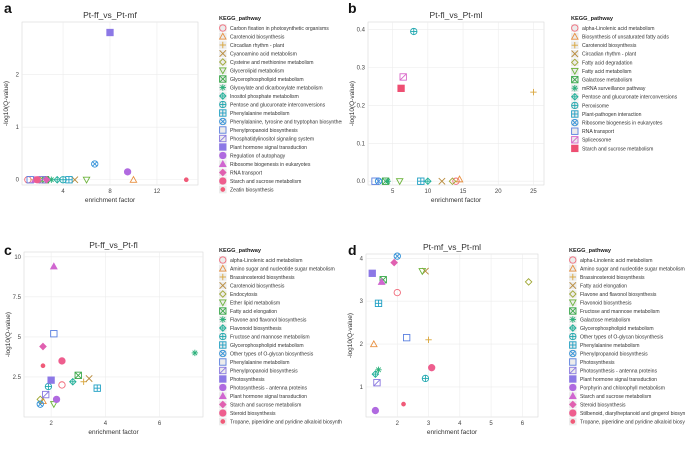 This screenshot has width=685, height=470. What do you see at coordinates (361, 144) in the screenshot?
I see `y-tick-label: 0.1` at bounding box center [361, 144].